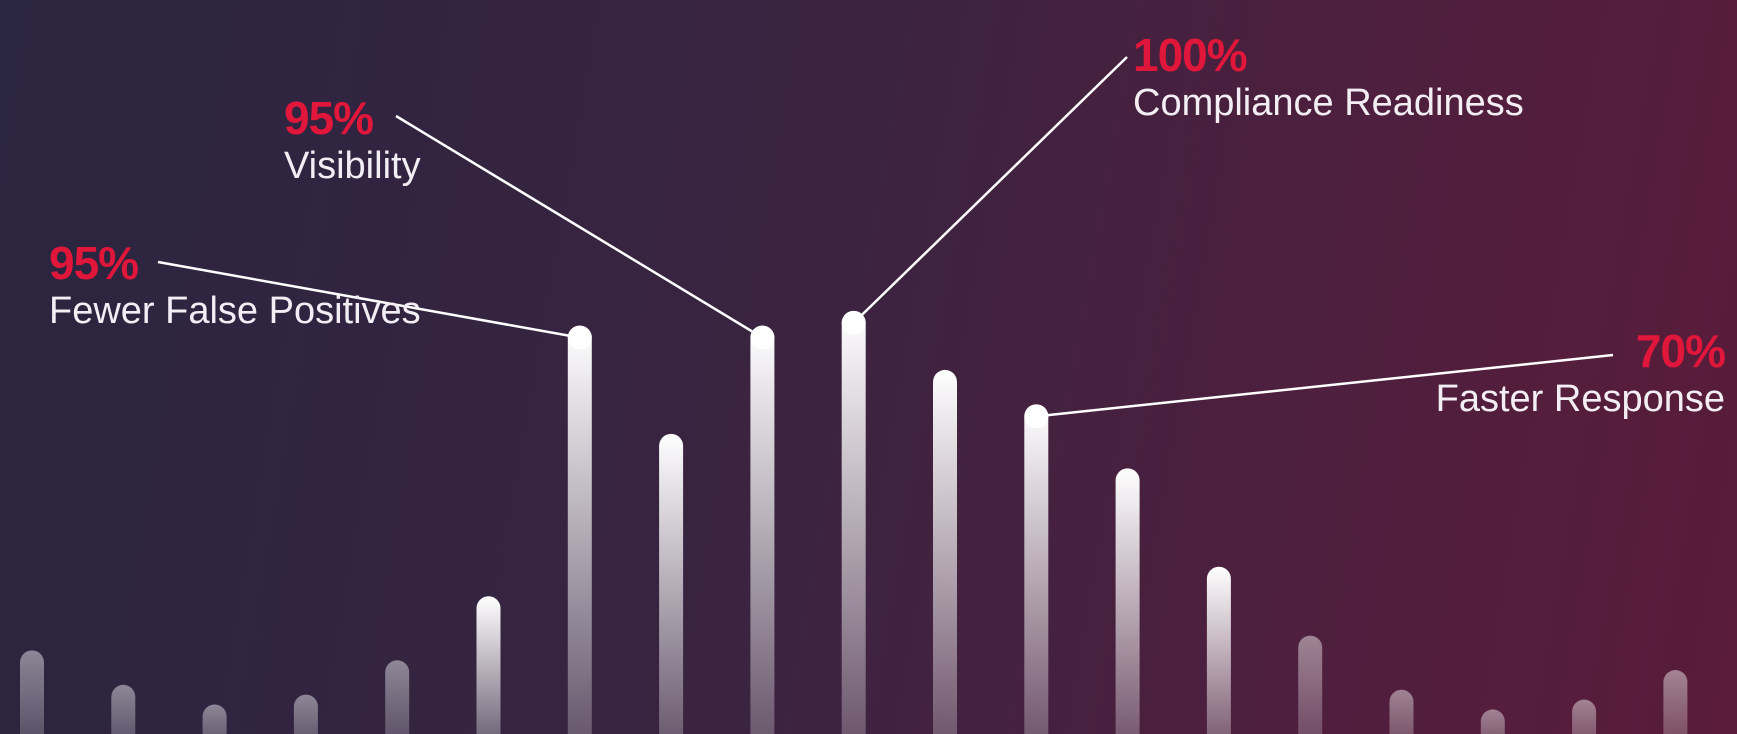  I want to click on callout-value: 100%, so click(1190, 55).